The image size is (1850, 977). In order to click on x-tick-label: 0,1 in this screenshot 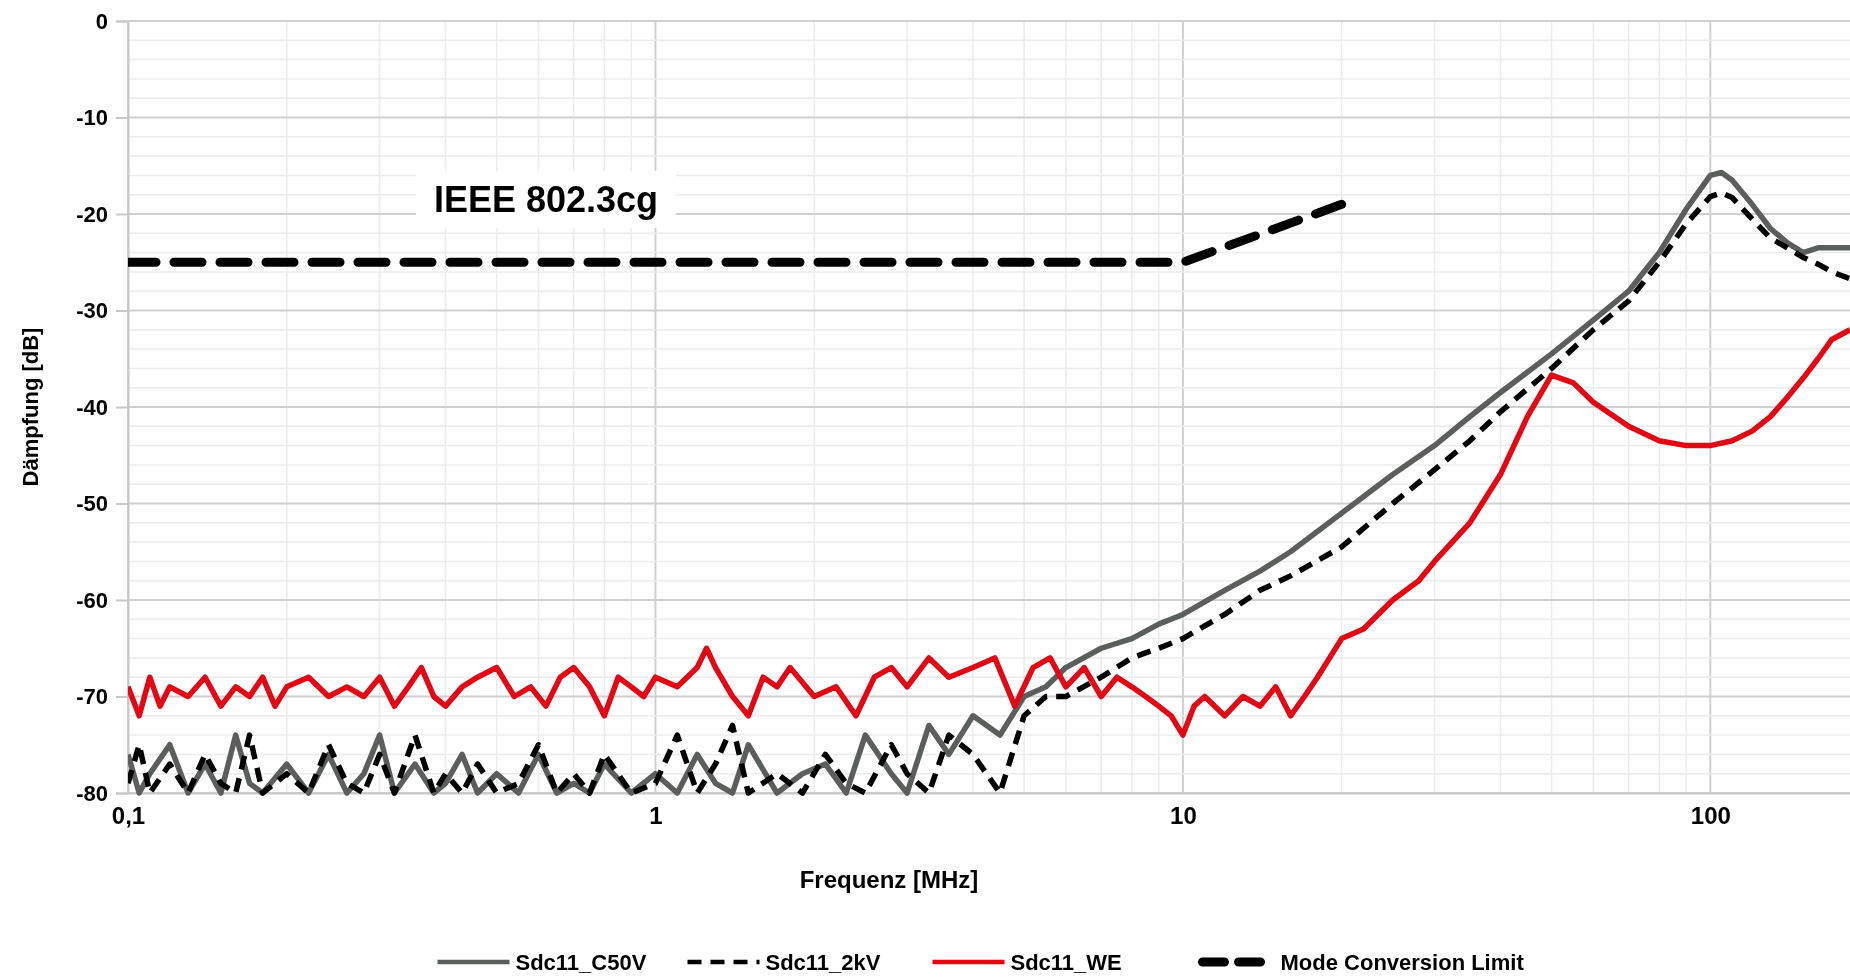, I will do `click(128, 816)`.